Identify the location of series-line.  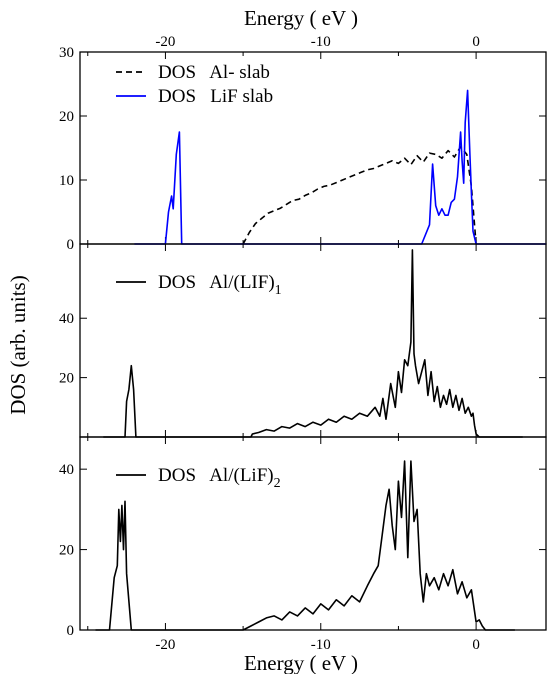
(359, 195).